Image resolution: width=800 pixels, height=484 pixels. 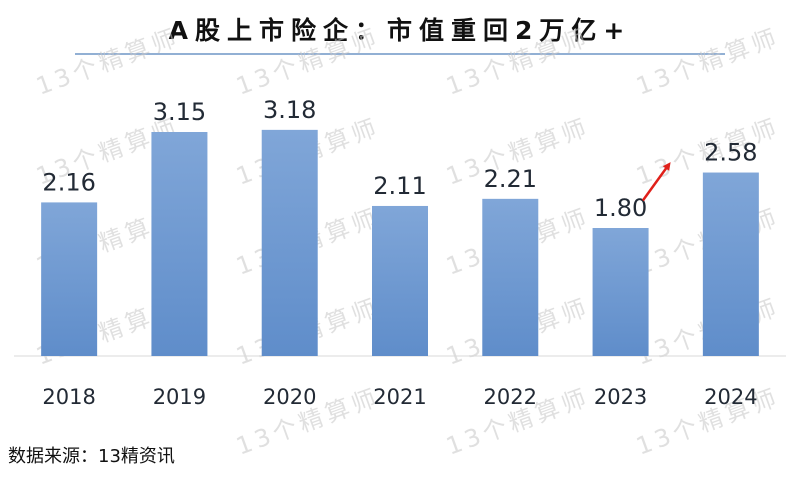 What do you see at coordinates (91, 456) in the screenshot?
I see `source-note: 数据来源：13精资讯` at bounding box center [91, 456].